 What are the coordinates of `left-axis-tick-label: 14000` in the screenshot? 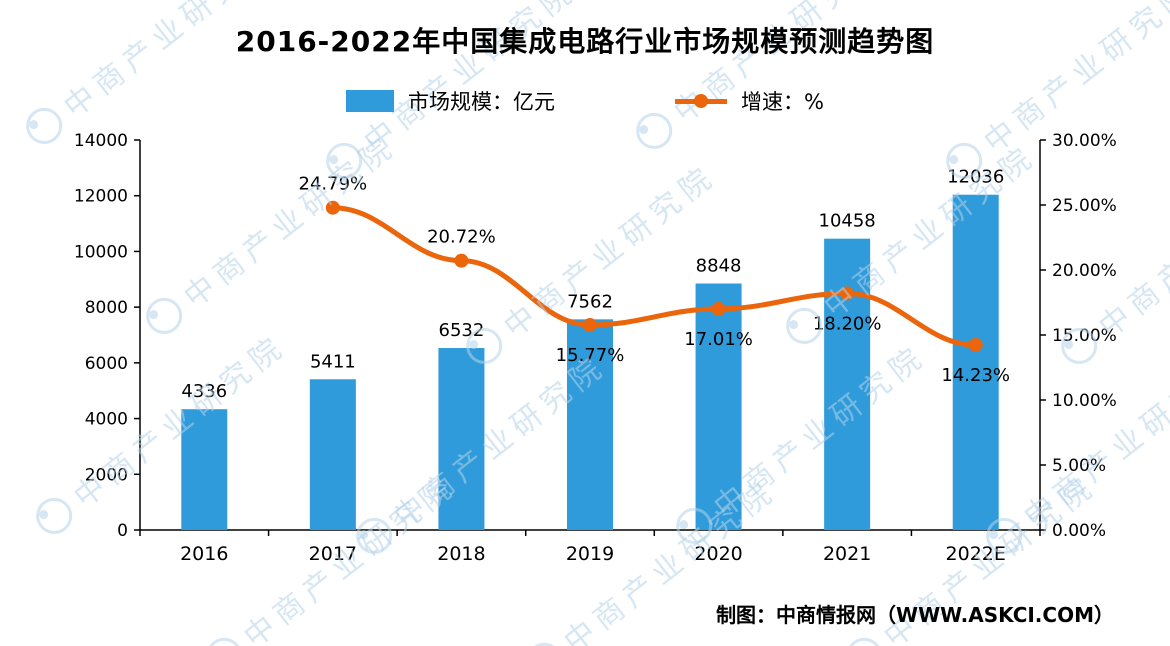 It's located at (101, 141).